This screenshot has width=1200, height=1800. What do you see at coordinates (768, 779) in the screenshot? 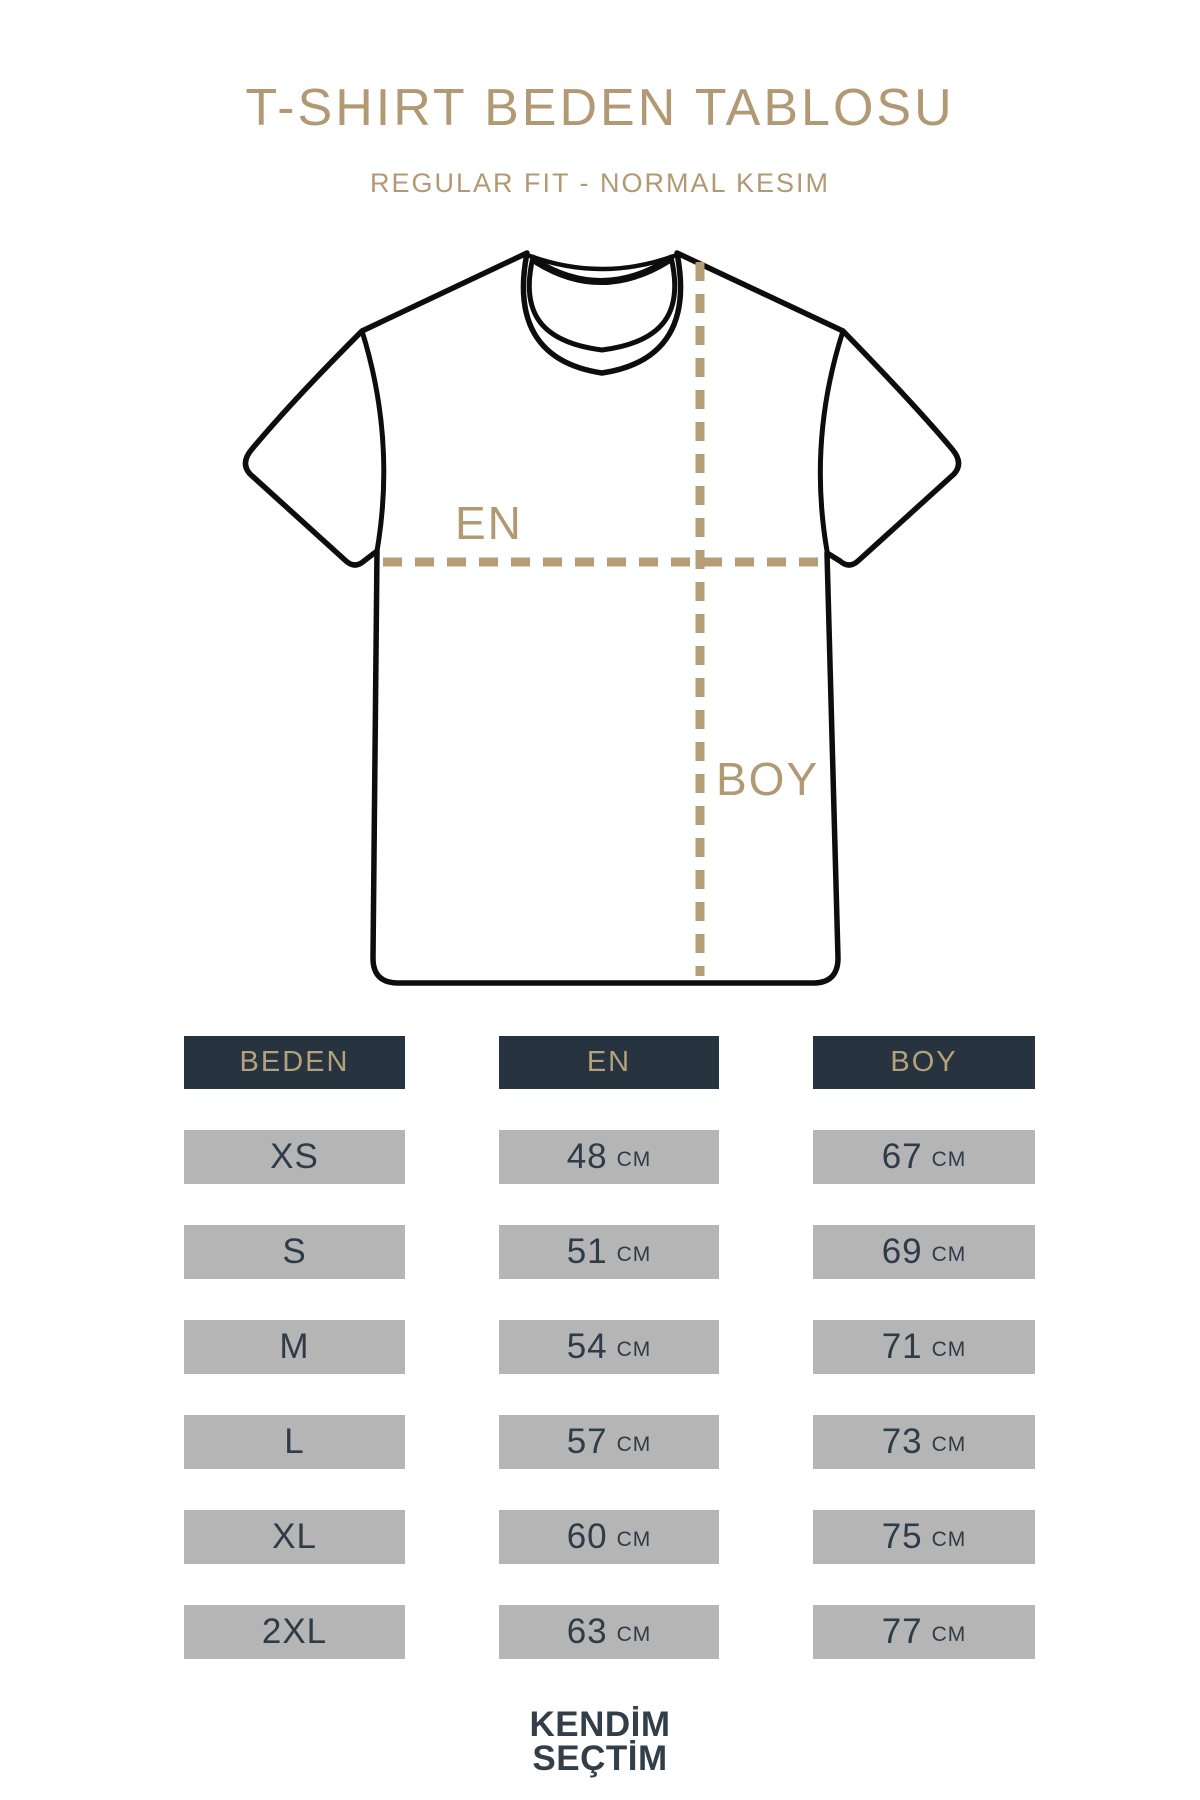
I see `length-measure-label: BOY` at bounding box center [768, 779].